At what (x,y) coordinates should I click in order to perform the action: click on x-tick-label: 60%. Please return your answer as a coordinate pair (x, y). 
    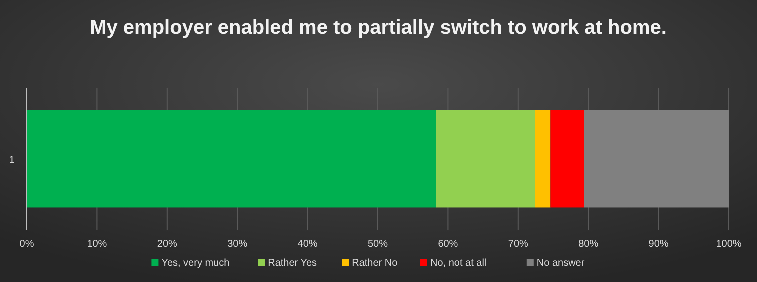
    Looking at the image, I should click on (448, 244).